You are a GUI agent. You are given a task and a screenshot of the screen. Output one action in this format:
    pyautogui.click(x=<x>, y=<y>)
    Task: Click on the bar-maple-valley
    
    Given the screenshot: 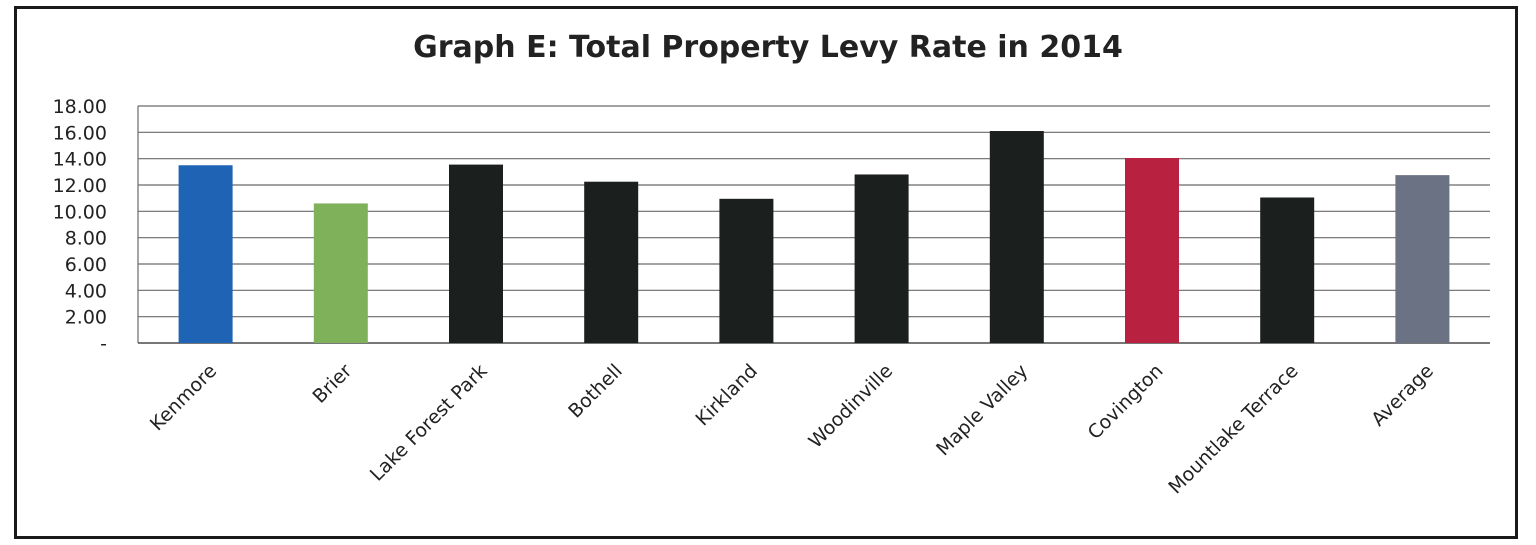 What is the action you would take?
    pyautogui.click(x=1016, y=237)
    